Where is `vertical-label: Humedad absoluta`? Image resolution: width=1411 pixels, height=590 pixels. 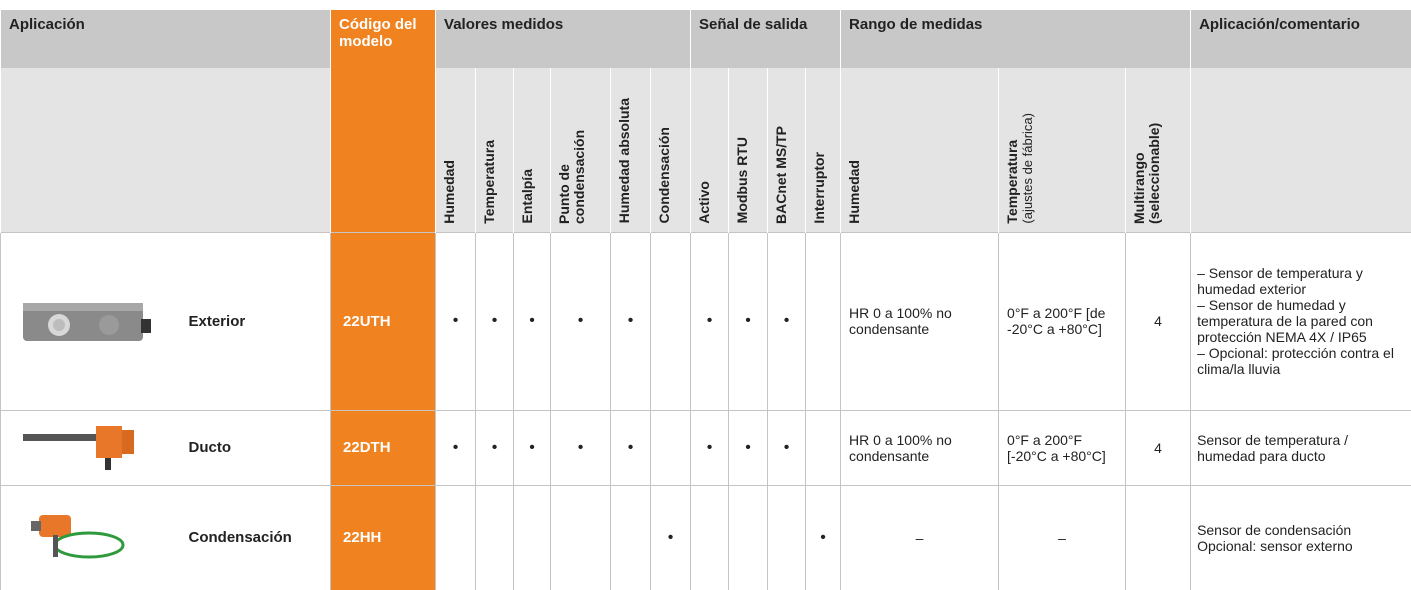
vertical-label: Humedad absoluta is located at coordinates (624, 161).